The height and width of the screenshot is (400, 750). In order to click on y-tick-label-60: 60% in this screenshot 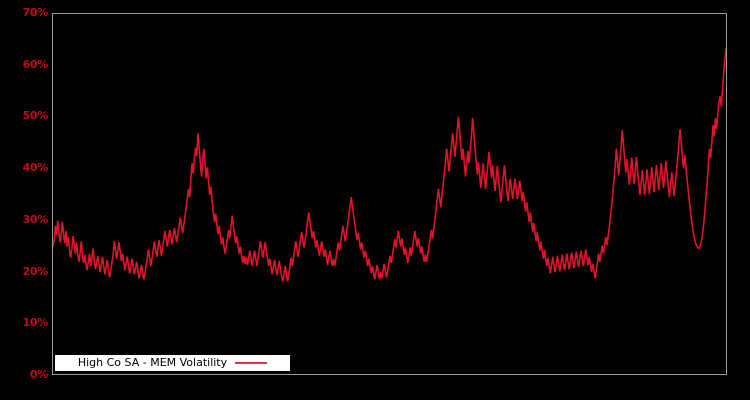, I will do `click(35, 64)`.